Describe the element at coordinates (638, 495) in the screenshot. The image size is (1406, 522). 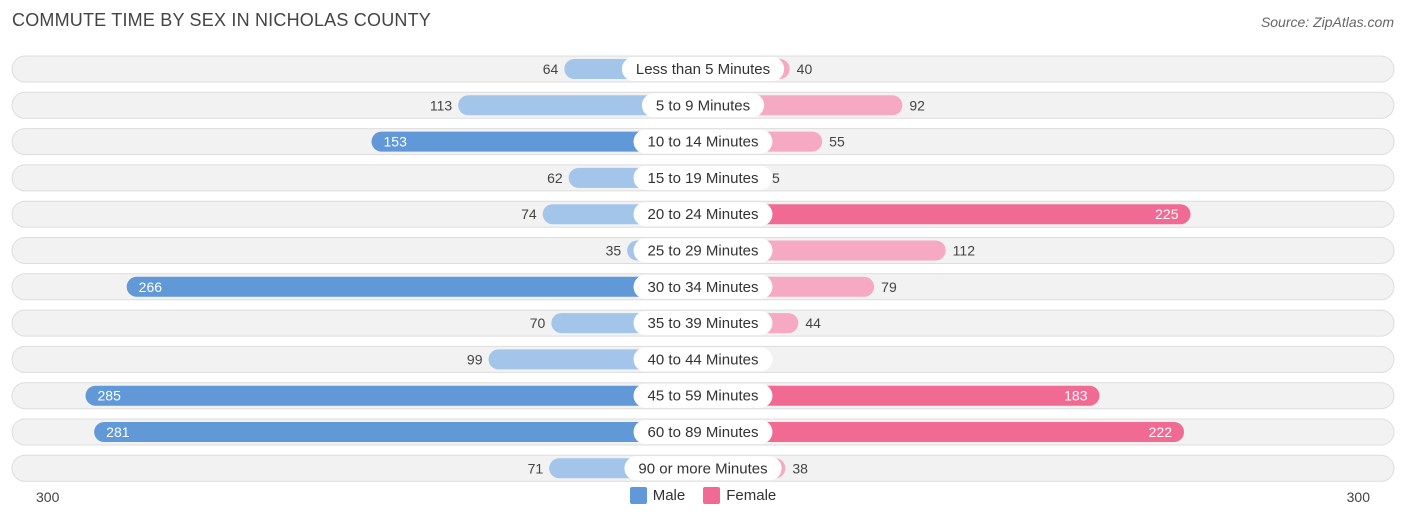
I see `legend-swatch-male` at that location.